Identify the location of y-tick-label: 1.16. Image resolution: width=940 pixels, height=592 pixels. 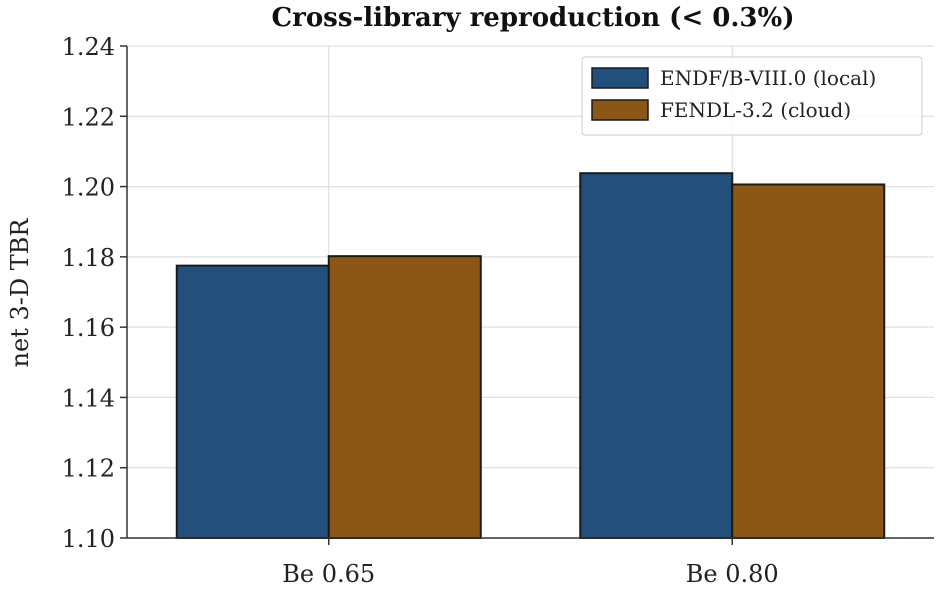
(88, 328).